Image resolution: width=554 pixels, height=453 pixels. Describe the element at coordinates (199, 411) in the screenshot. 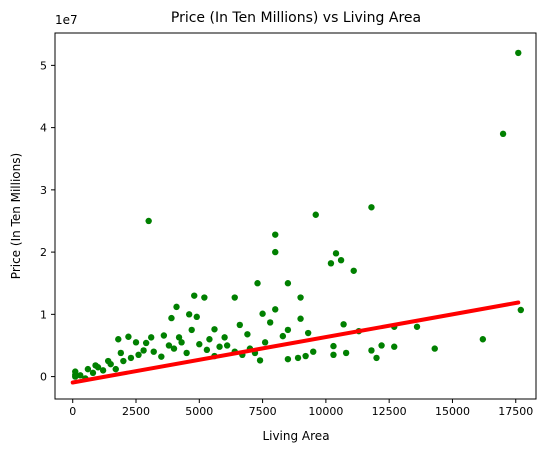

I see `x-tick-label: 5000` at that location.